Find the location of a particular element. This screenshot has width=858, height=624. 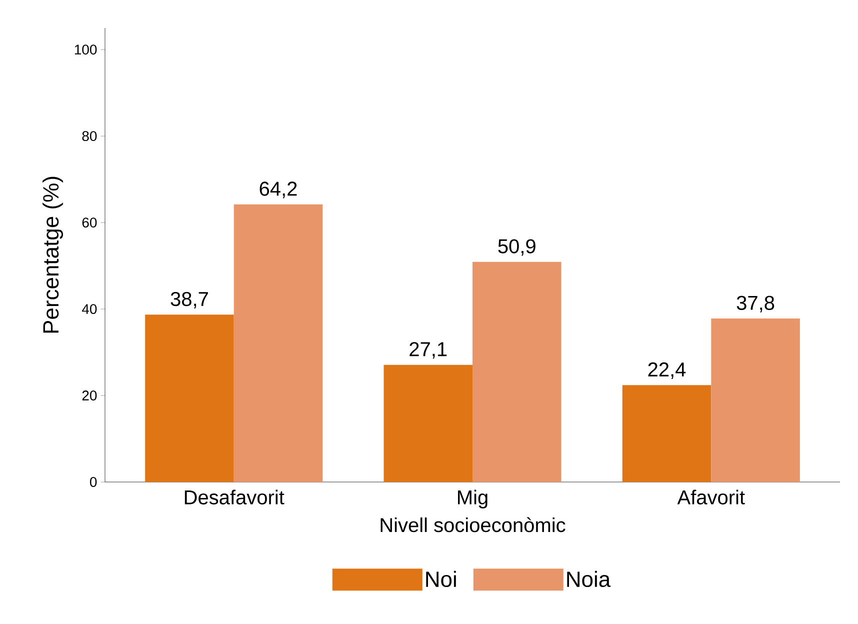

x-axis-title: Nivell socioeconòmic is located at coordinates (473, 524).